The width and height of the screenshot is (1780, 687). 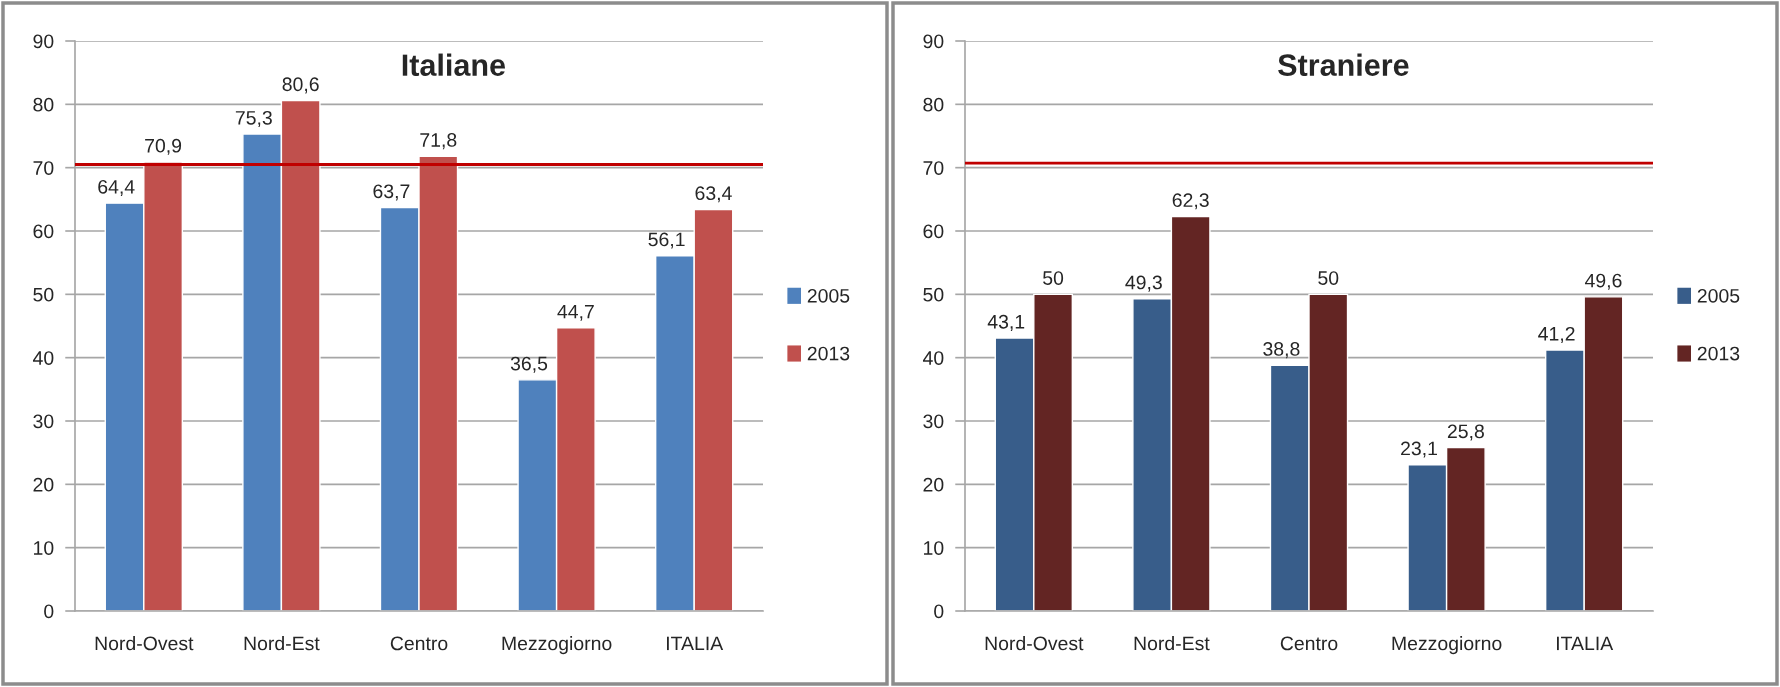 I want to click on data-label: 23,1, so click(x=1419, y=449).